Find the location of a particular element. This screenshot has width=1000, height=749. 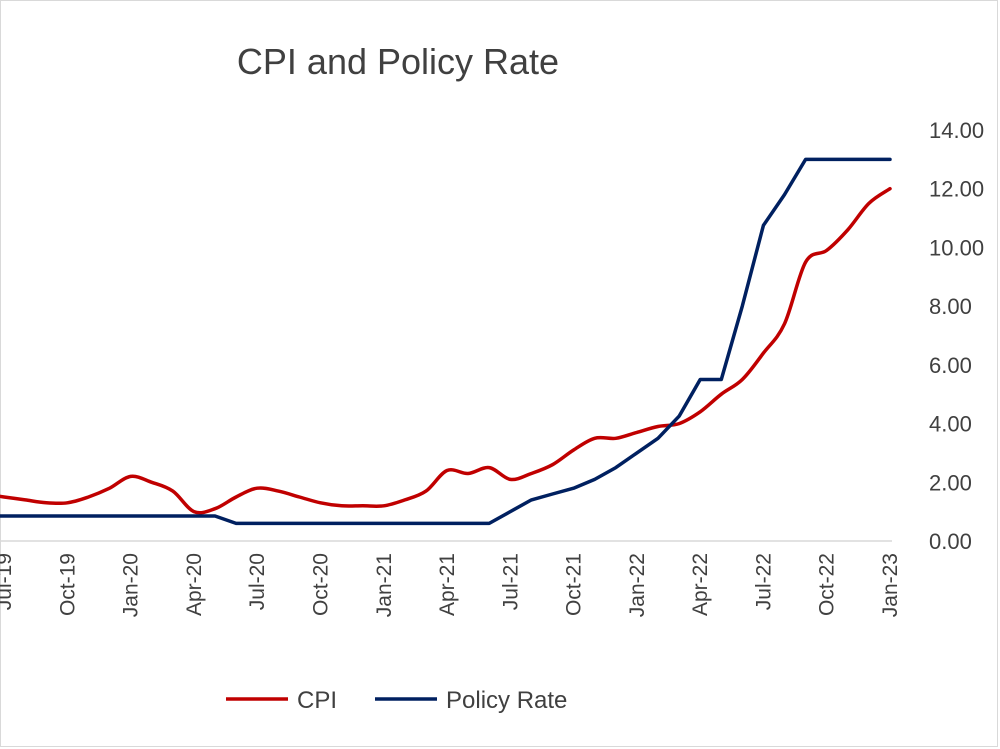

legend: CPI Policy Rate is located at coordinates (396, 700).